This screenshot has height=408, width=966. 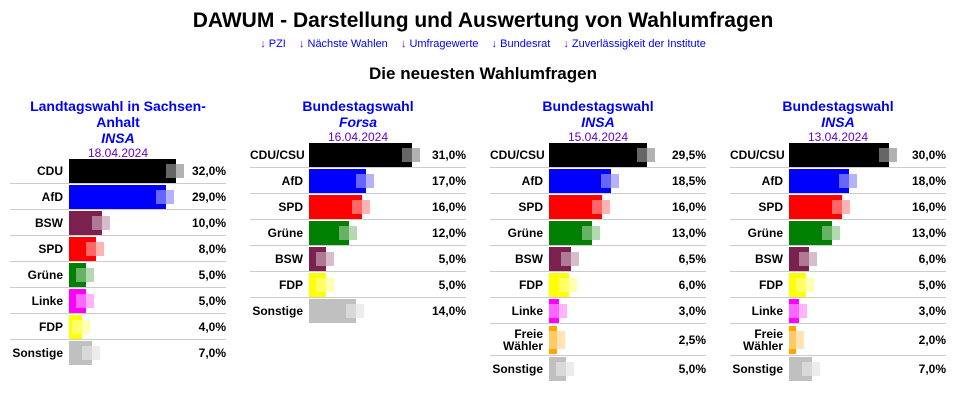 I want to click on result-value: 3,0%, so click(x=692, y=310).